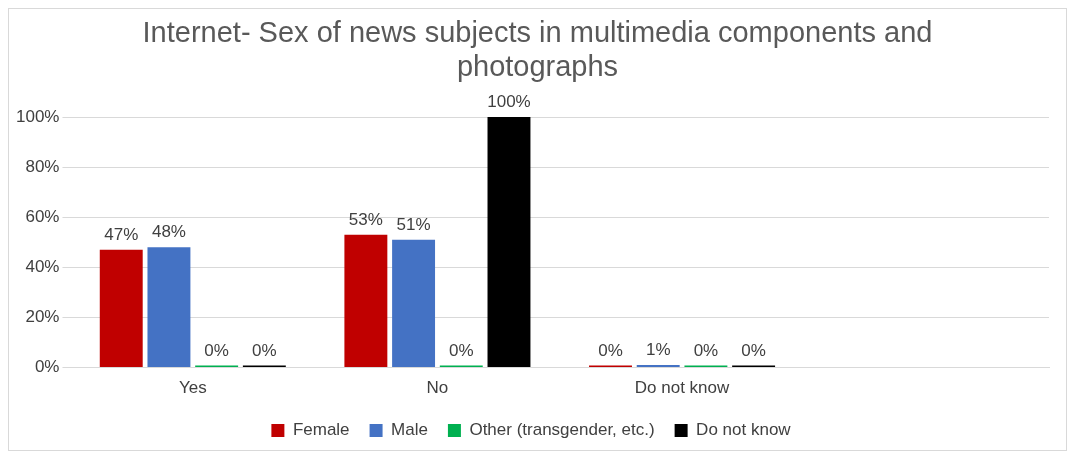  What do you see at coordinates (168, 232) in the screenshot?
I see `data-label: 48%` at bounding box center [168, 232].